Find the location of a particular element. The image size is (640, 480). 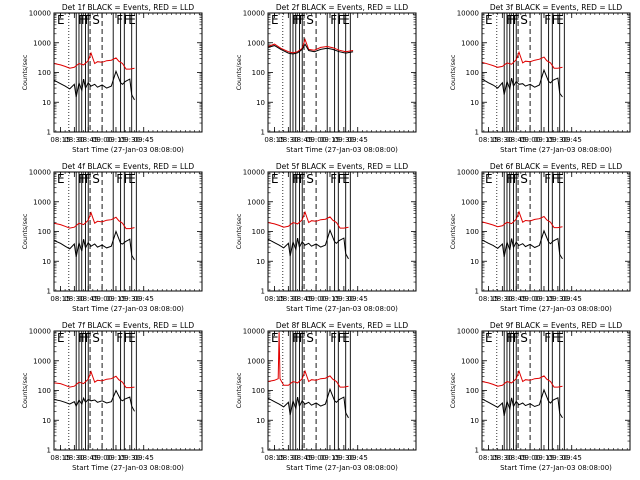

chart-title: Det 4f BLACK = Events, RED = LLD is located at coordinates (128, 166).